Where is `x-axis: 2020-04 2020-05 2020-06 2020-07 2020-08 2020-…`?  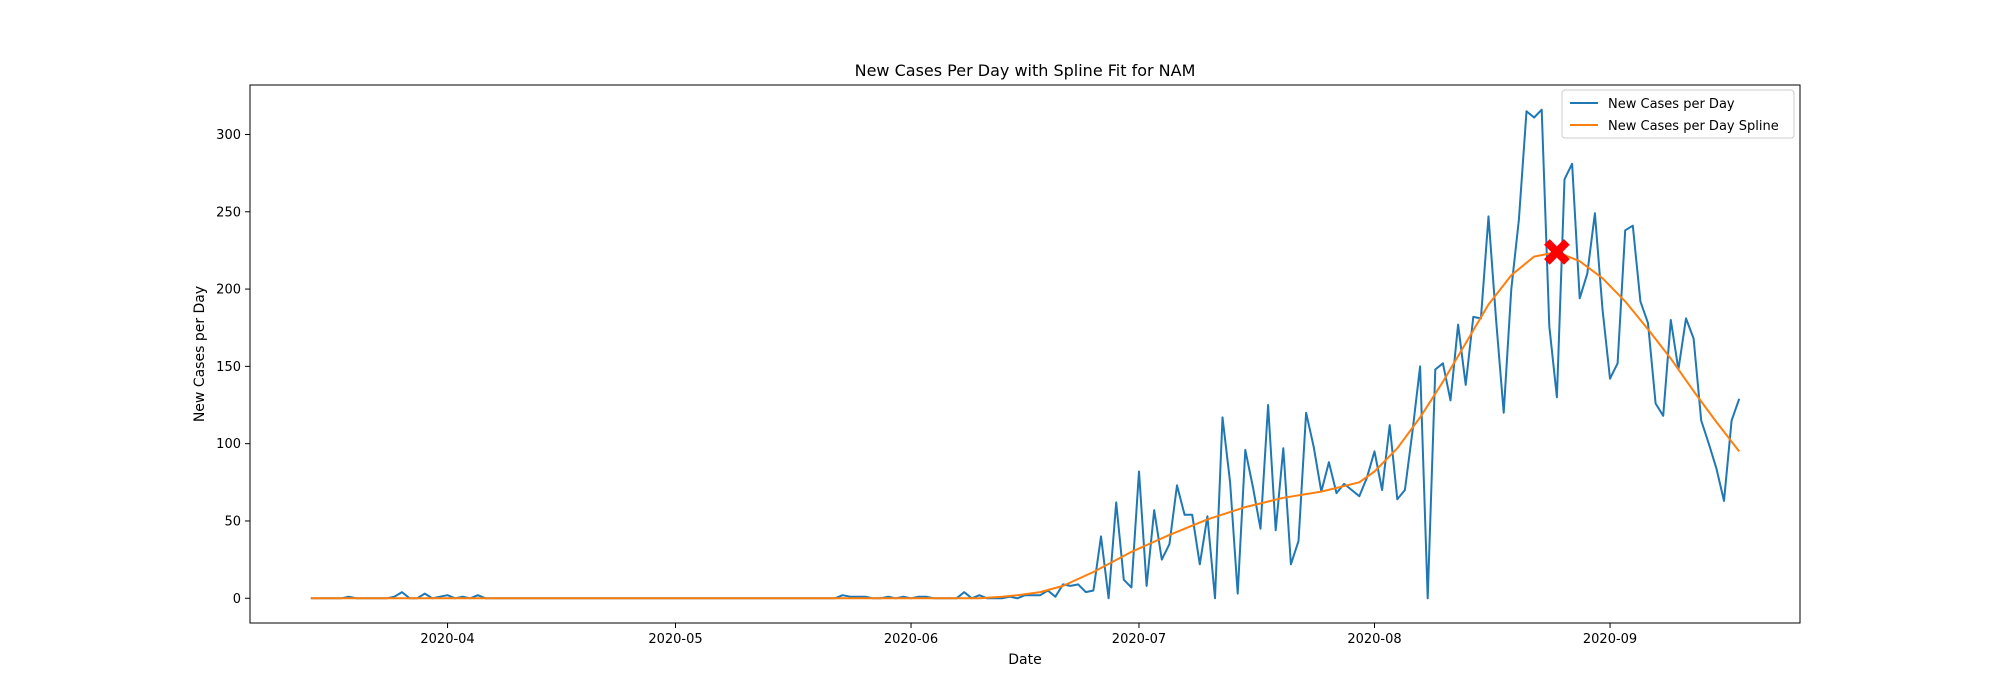 x-axis: 2020-04 2020-05 2020-06 2020-07 2020-08 2020-… is located at coordinates (1028, 635).